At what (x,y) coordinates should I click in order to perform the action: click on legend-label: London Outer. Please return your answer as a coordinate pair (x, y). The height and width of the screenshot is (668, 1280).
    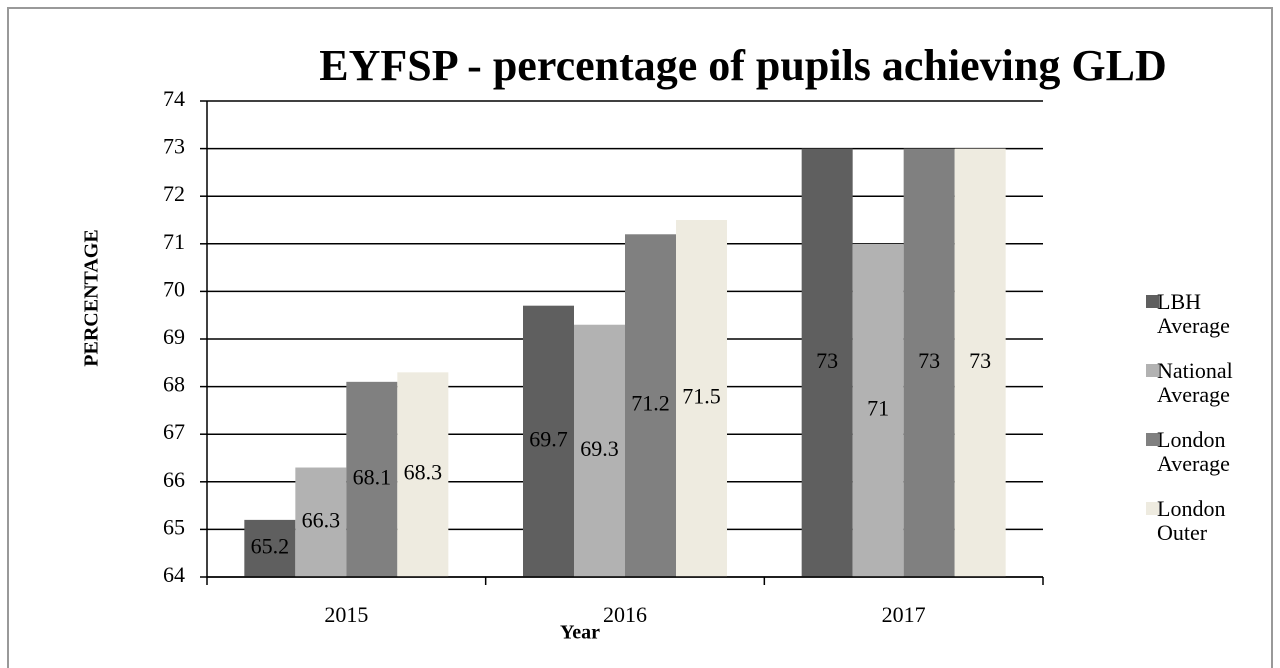
    Looking at the image, I should click on (1191, 520).